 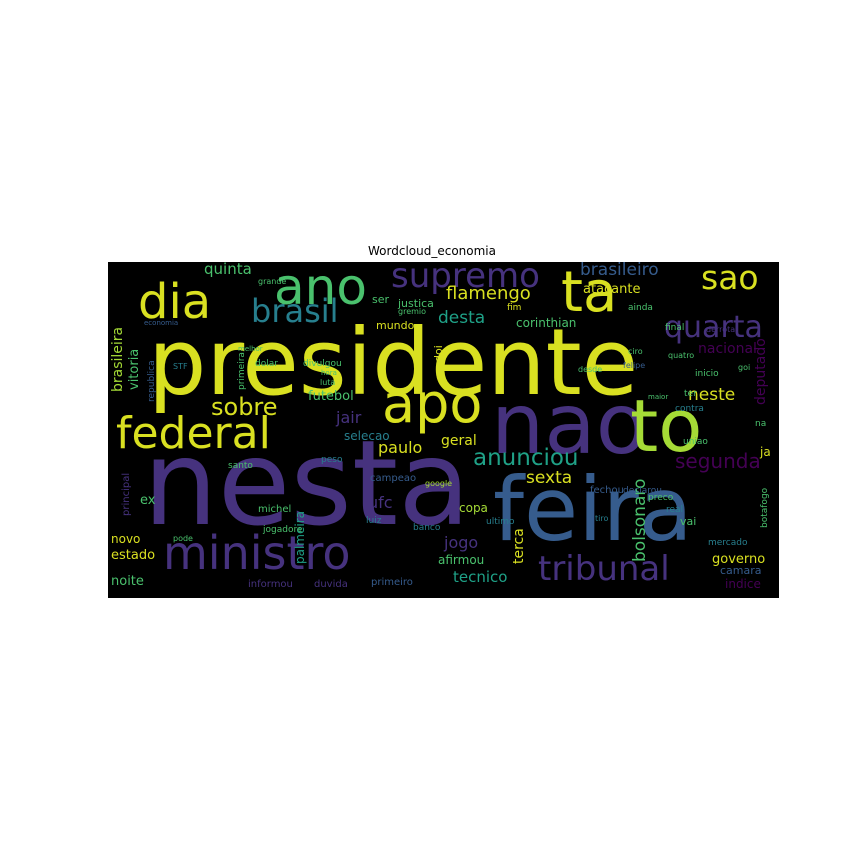 What do you see at coordinates (432, 403) in the screenshot?
I see `word-apo: apo` at bounding box center [432, 403].